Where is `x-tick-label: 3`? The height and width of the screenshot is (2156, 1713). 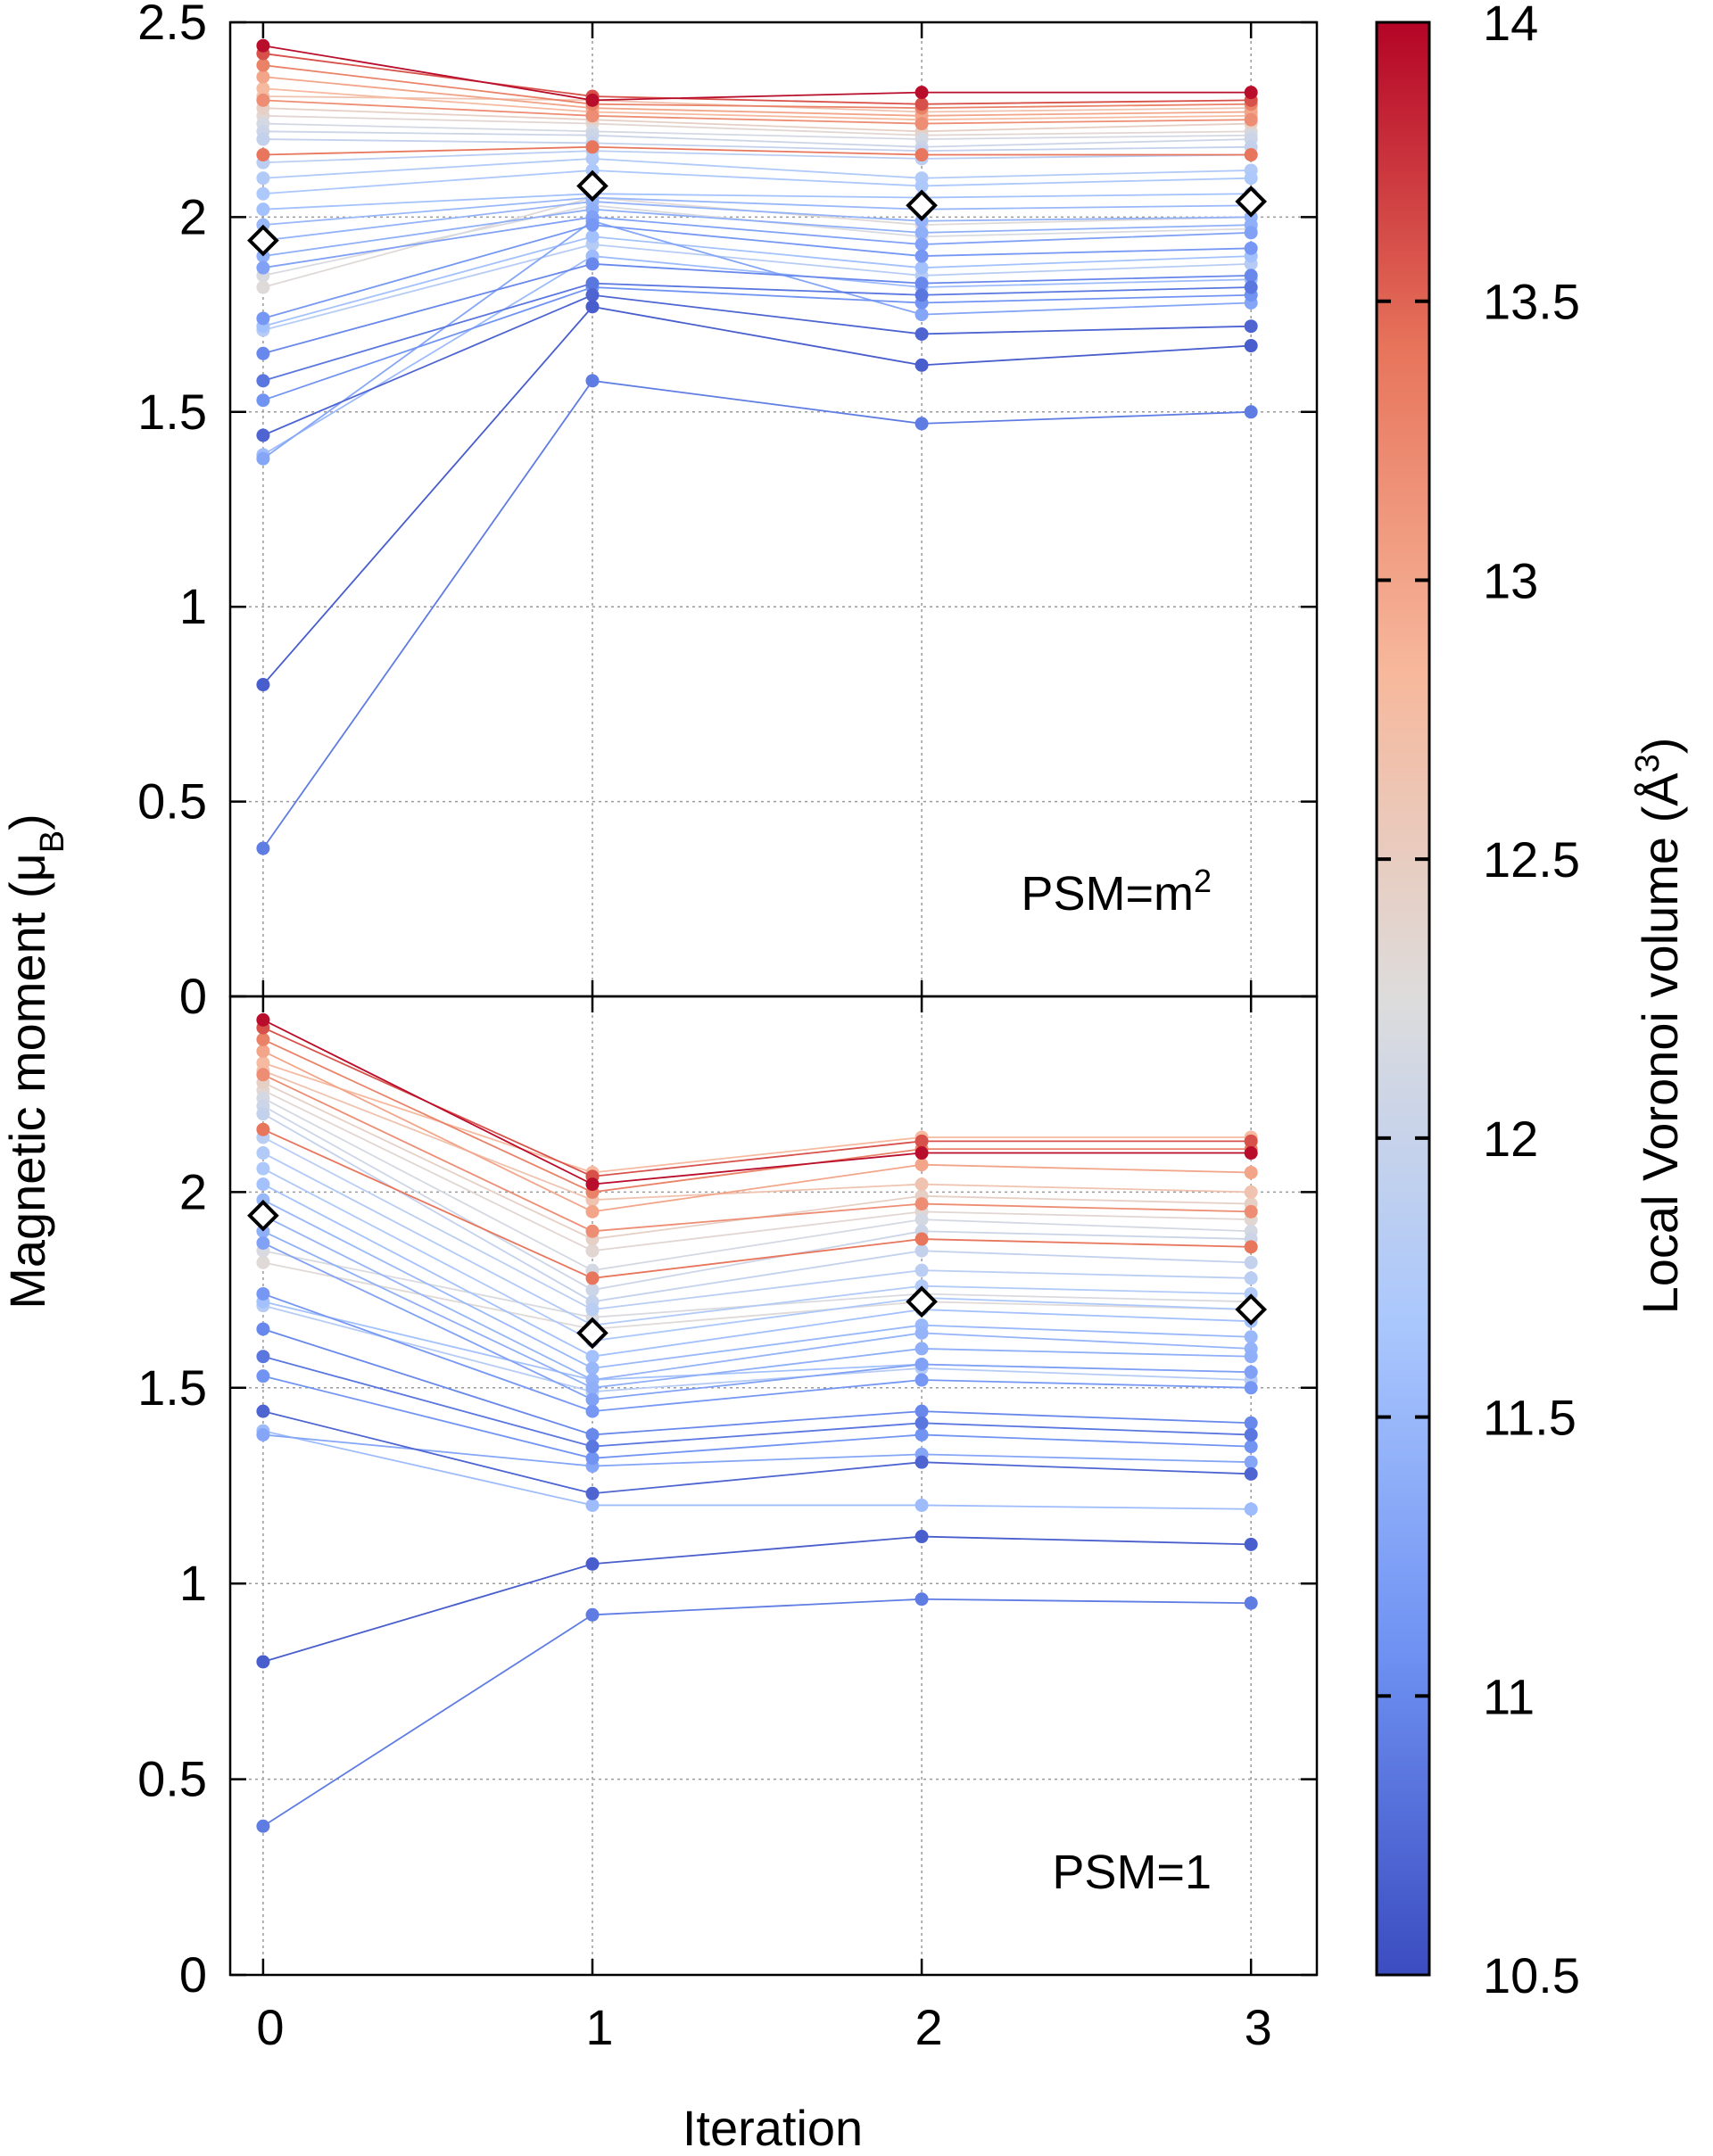
x-tick-label: 3 is located at coordinates (1258, 2027).